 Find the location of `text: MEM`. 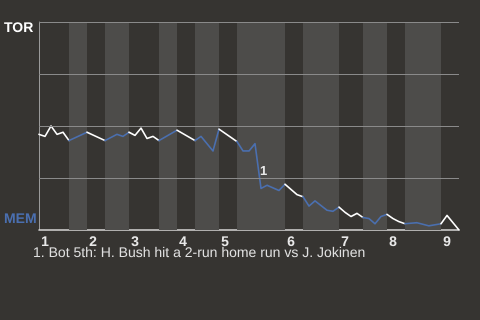

text: MEM is located at coordinates (20, 218).